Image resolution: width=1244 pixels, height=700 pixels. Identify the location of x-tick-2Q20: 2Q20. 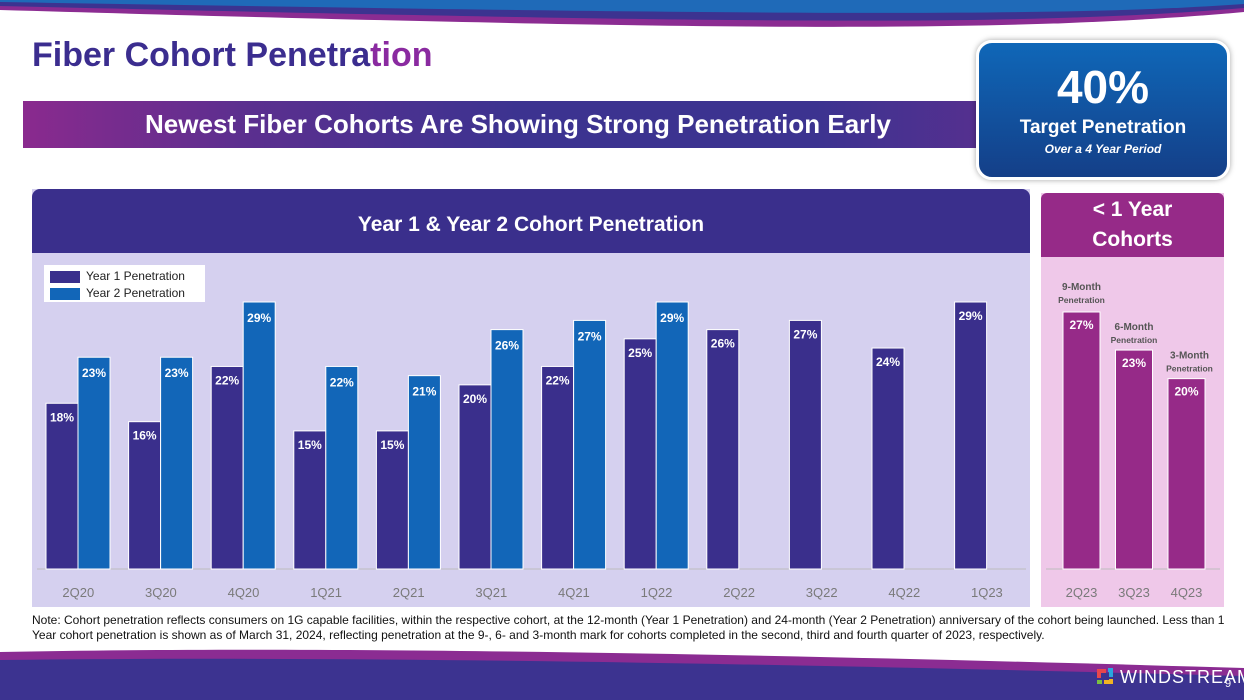
(78, 592).